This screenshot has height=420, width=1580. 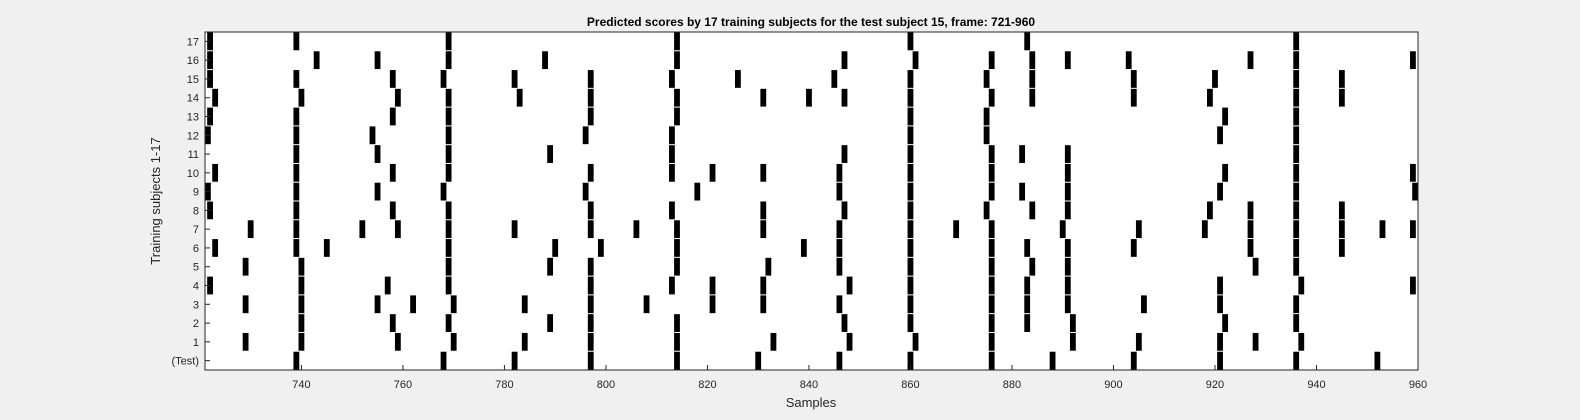 I want to click on y-tick-label: 14, so click(x=193, y=99).